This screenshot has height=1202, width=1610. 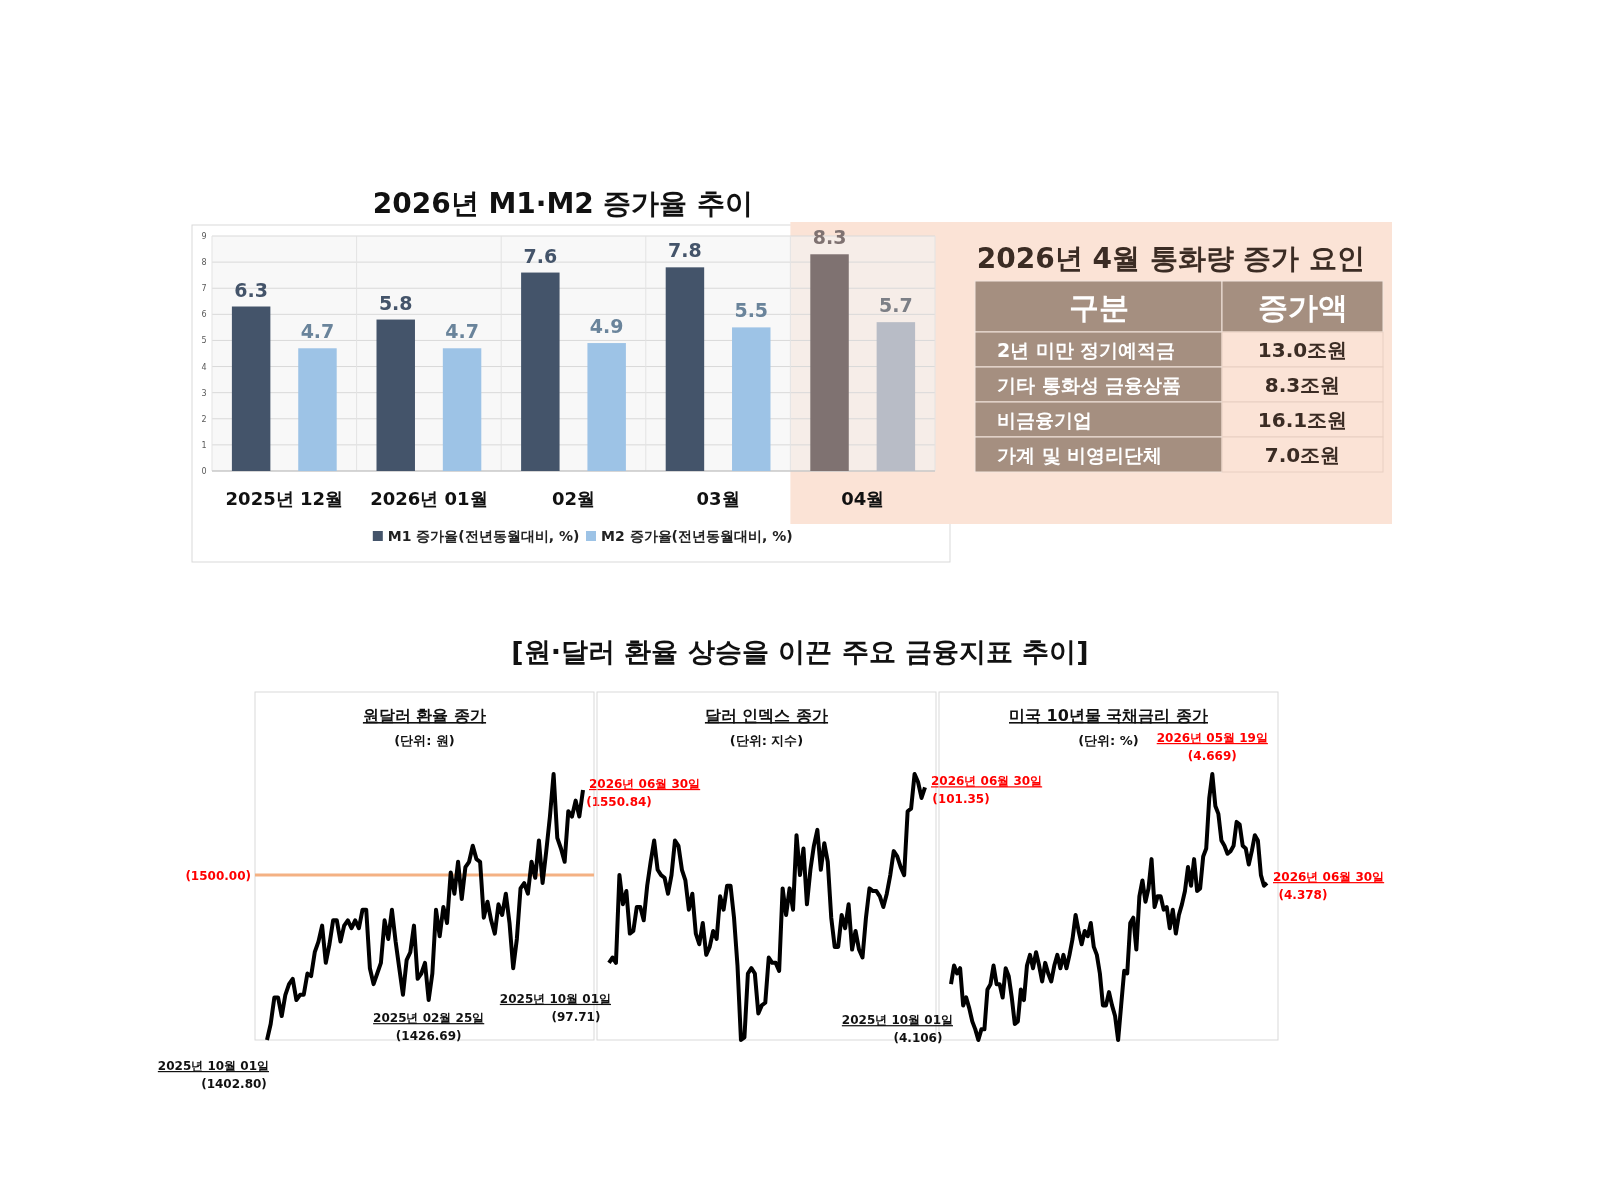 I want to click on text: [원·달러 환율 상승을 이끈 주요 금융지표 추이], so click(x=800, y=651).